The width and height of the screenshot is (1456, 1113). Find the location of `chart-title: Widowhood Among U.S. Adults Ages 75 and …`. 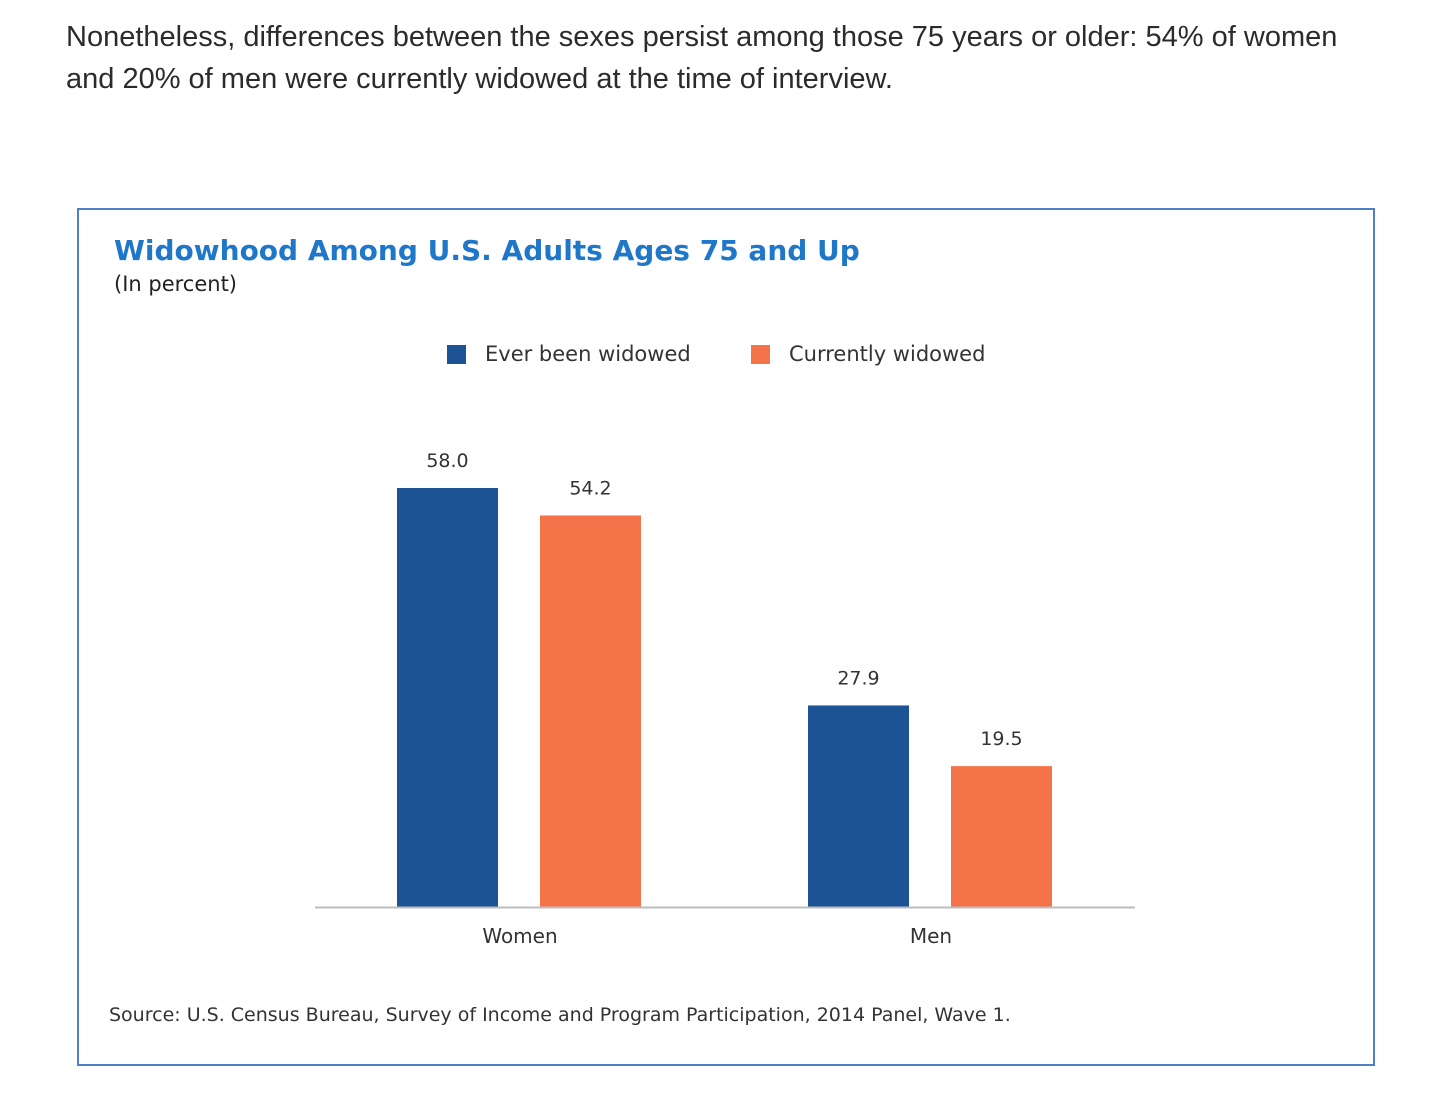

chart-title: Widowhood Among U.S. Adults Ages 75 and … is located at coordinates (487, 250).